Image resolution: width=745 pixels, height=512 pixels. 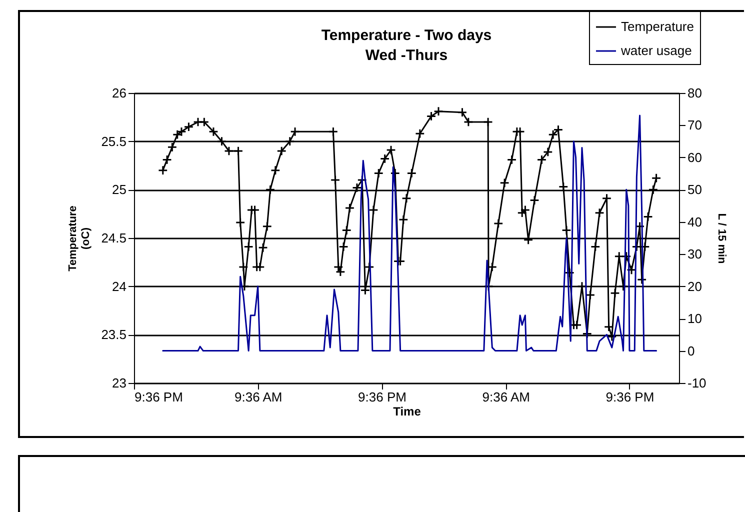 What do you see at coordinates (406, 55) in the screenshot?
I see `chart-subtitle: Wed -Thurs` at bounding box center [406, 55].